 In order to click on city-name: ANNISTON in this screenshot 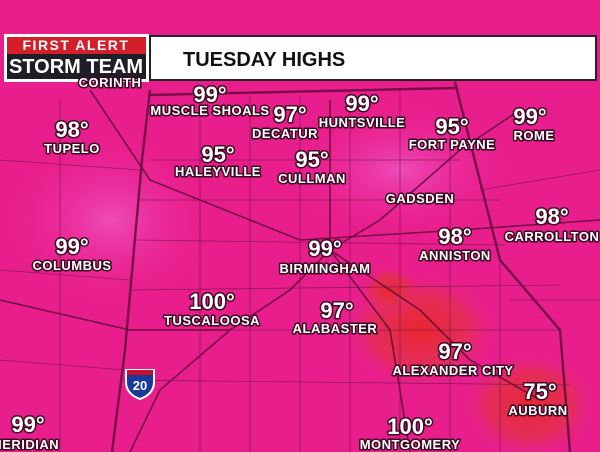, I will do `click(455, 255)`.